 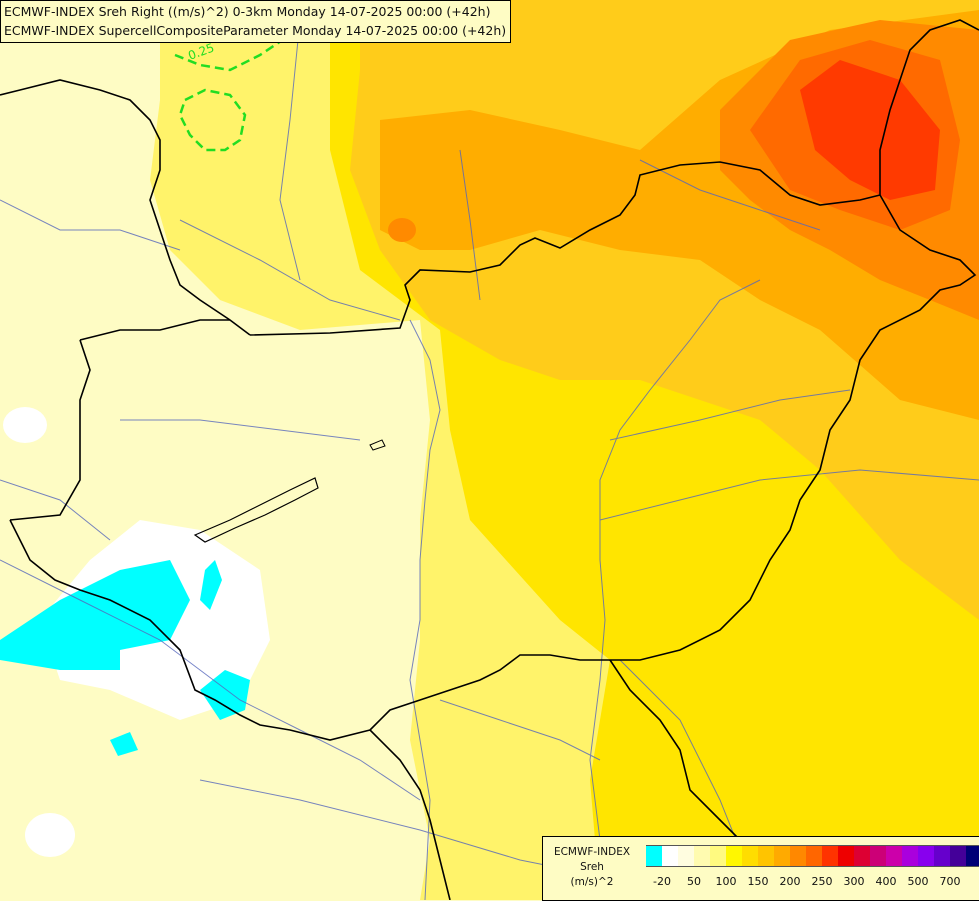 What do you see at coordinates (854, 881) in the screenshot?
I see `legend-tick-label: 300` at bounding box center [854, 881].